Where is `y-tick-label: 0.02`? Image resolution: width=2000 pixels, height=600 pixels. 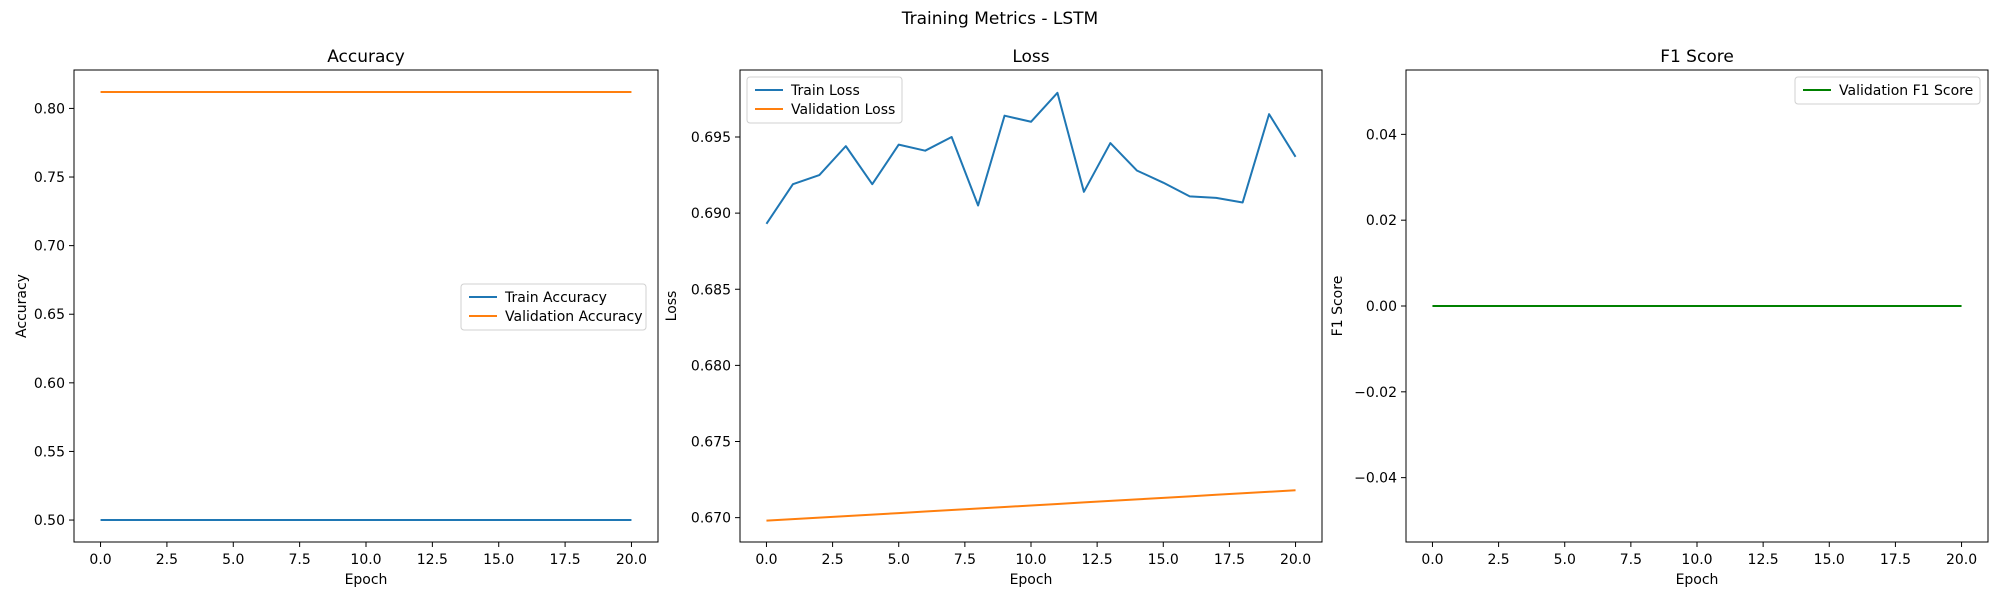 y-tick-label: 0.02 is located at coordinates (1381, 221).